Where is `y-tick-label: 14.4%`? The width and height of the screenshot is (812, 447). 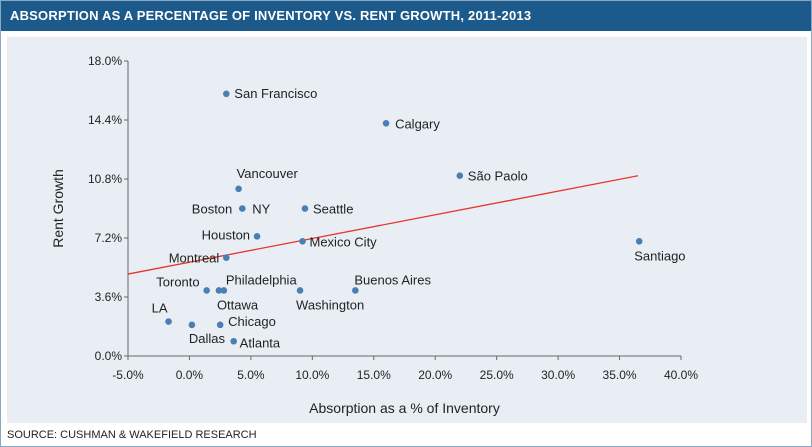
y-tick-label: 14.4% is located at coordinates (105, 120).